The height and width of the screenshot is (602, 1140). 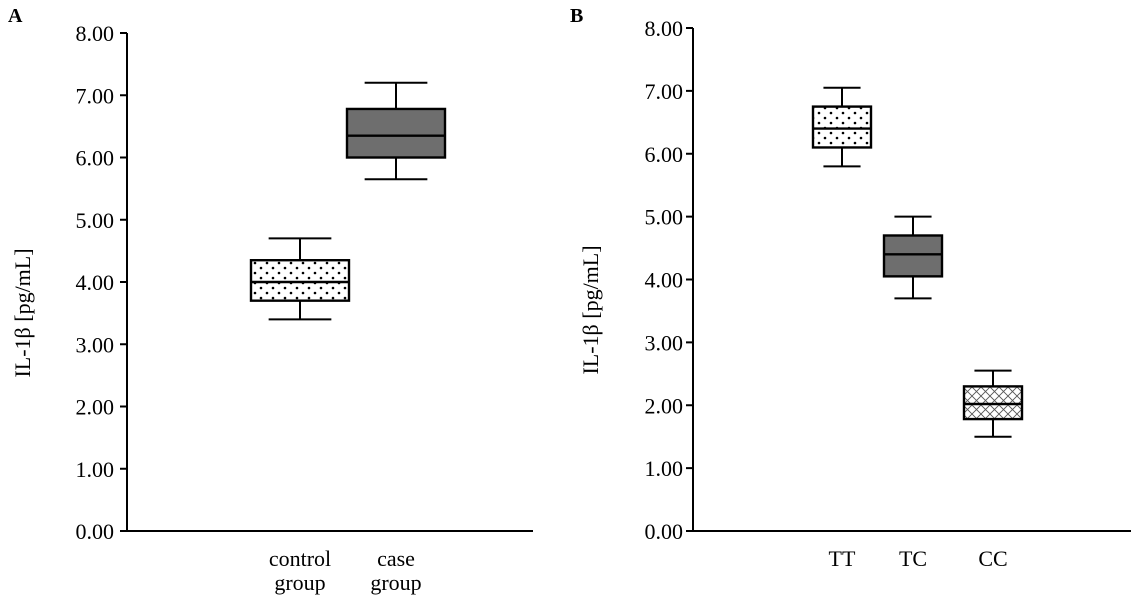 What do you see at coordinates (396, 558) in the screenshot?
I see `x-category-label: case` at bounding box center [396, 558].